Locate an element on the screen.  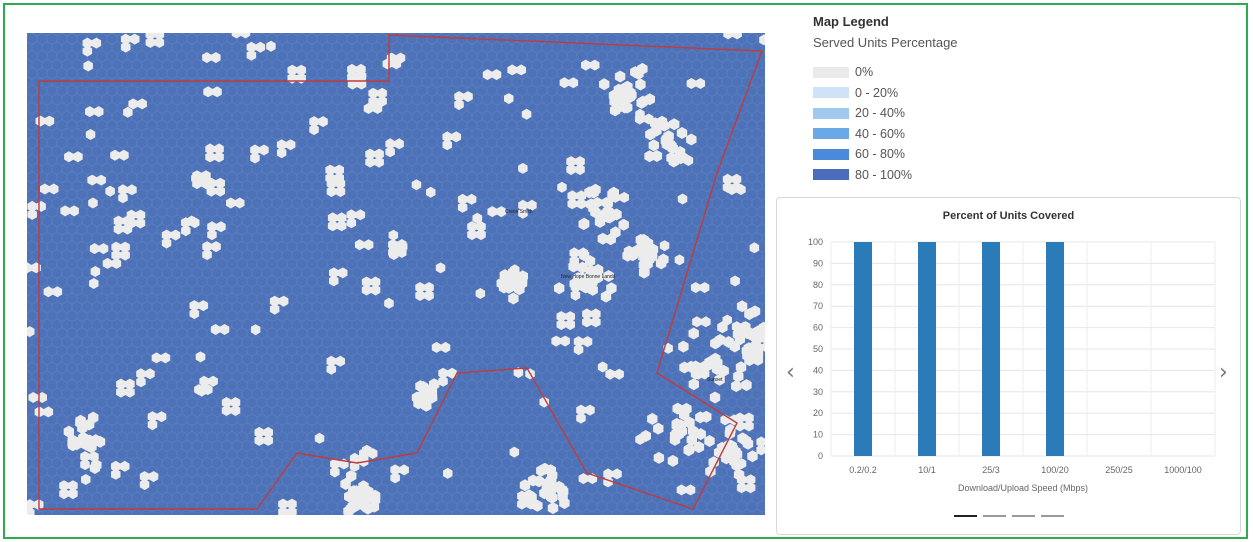
x-tick-label: 0.2/0.2 is located at coordinates (863, 470).